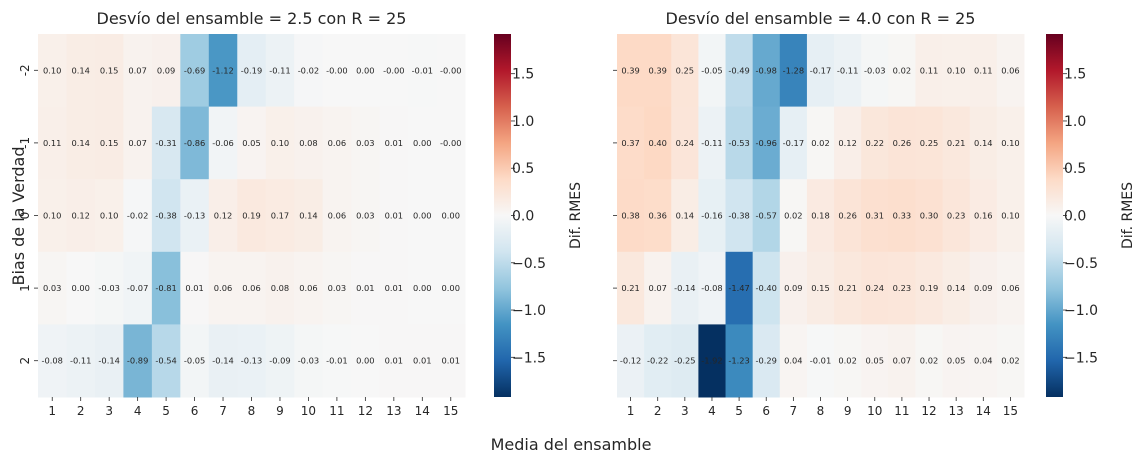 This screenshot has width=1141, height=458. Describe the element at coordinates (279, 361) in the screenshot. I see `cell-value-label: -0.09` at that location.